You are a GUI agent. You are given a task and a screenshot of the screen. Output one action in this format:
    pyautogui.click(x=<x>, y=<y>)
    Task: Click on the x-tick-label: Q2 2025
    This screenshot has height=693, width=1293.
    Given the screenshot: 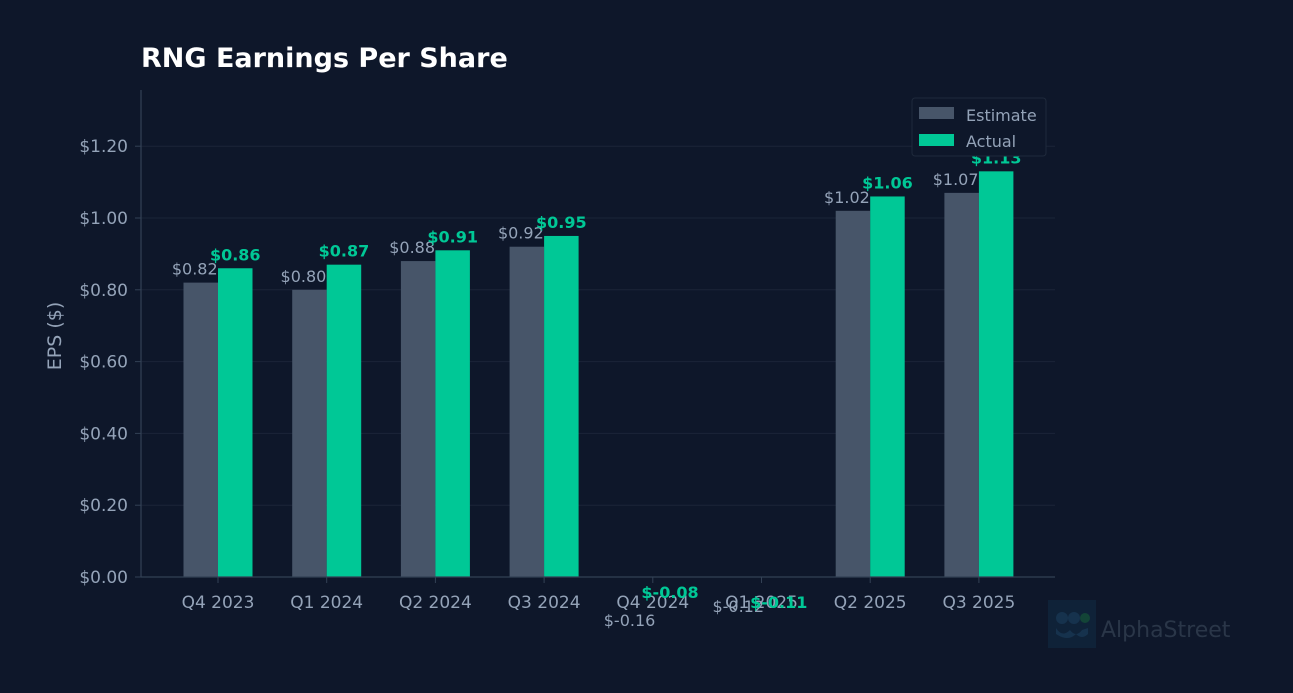 What is the action you would take?
    pyautogui.click(x=870, y=603)
    